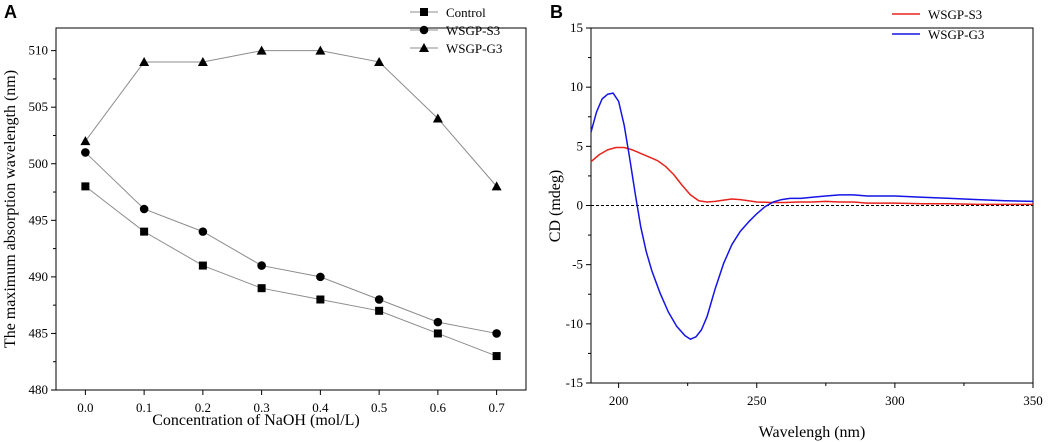 The image size is (1052, 442). Describe the element at coordinates (895, 400) in the screenshot. I see `x-tick-label-b: 300` at that location.